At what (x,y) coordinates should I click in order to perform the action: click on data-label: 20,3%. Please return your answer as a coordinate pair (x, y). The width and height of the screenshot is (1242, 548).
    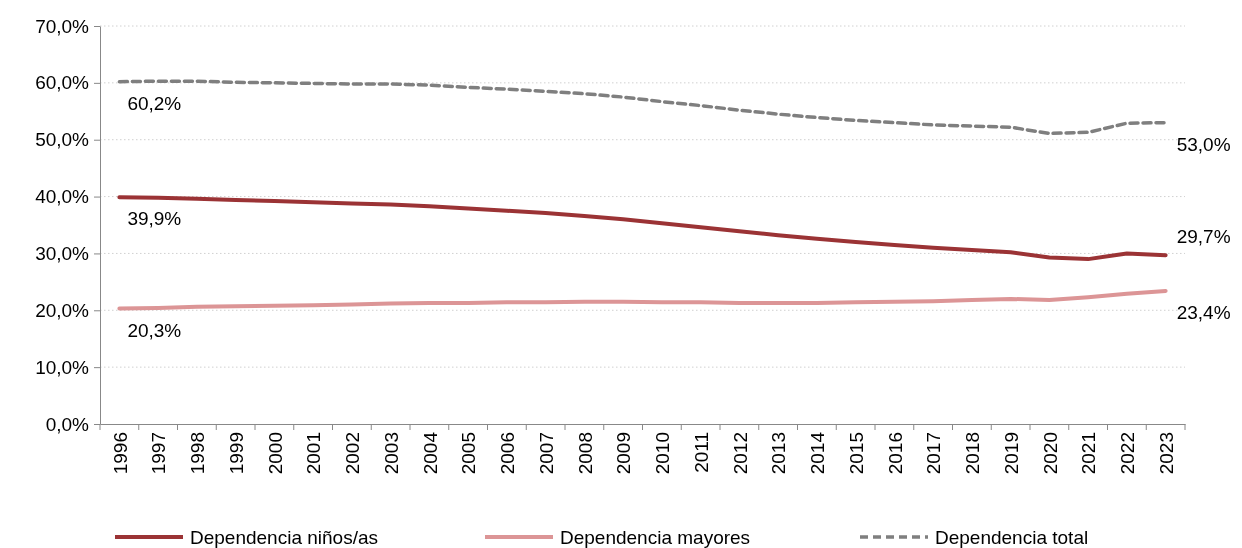
    Looking at the image, I should click on (154, 330).